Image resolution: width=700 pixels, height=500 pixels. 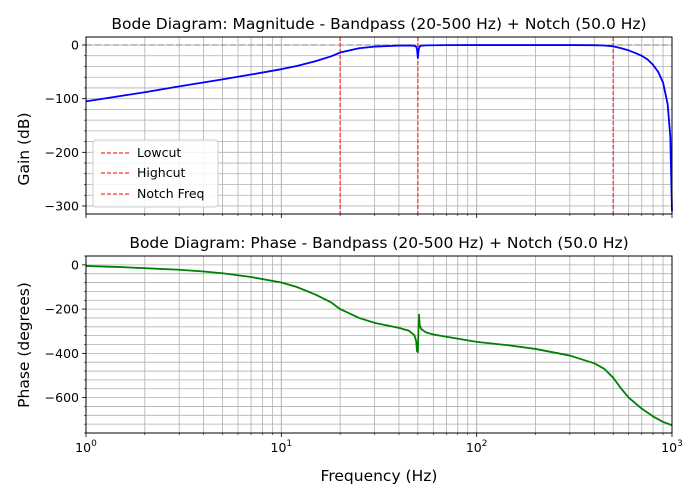 What do you see at coordinates (282, 447) in the screenshot?
I see `x-tick-label: 10¹` at bounding box center [282, 447].